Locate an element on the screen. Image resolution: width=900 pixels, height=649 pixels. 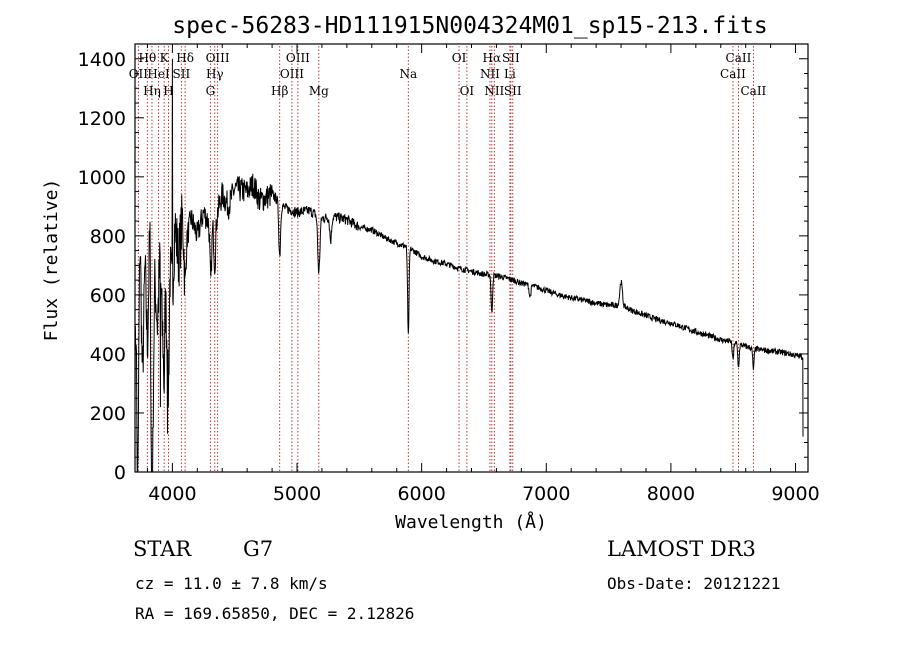
x-axis-label: Wavelength (Å) is located at coordinates (471, 522).